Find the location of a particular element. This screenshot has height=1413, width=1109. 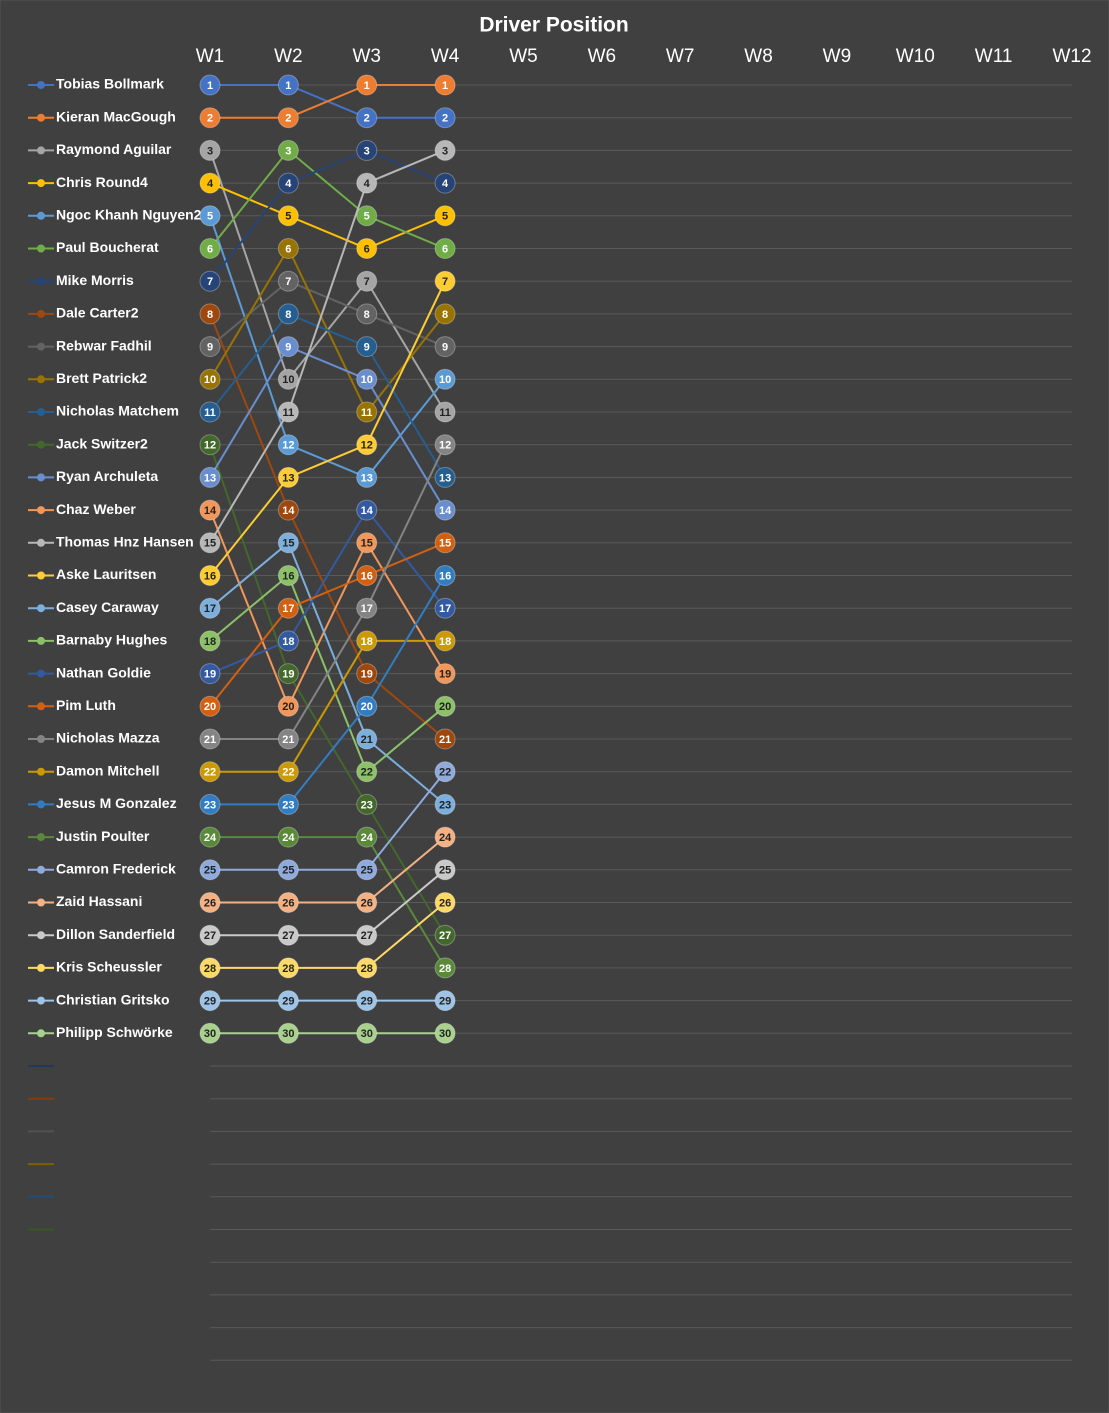

lines is located at coordinates (327, 559).